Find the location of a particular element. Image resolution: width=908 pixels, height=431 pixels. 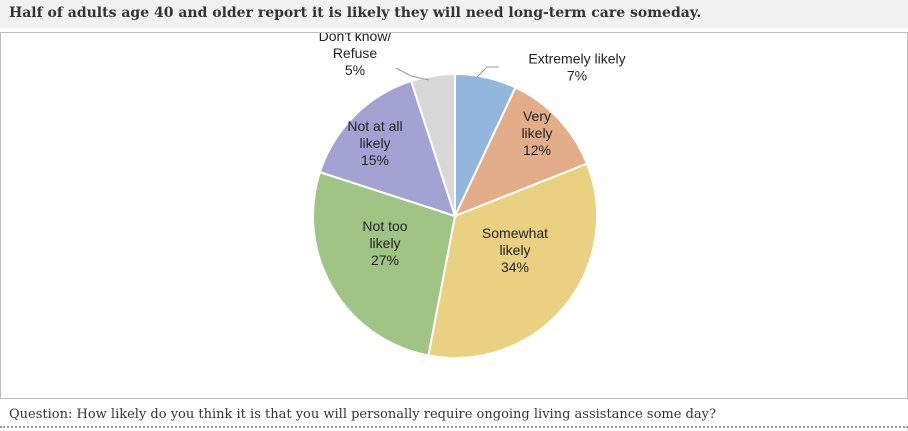

slice-label-1: Extremely likely 7% is located at coordinates (576, 67).